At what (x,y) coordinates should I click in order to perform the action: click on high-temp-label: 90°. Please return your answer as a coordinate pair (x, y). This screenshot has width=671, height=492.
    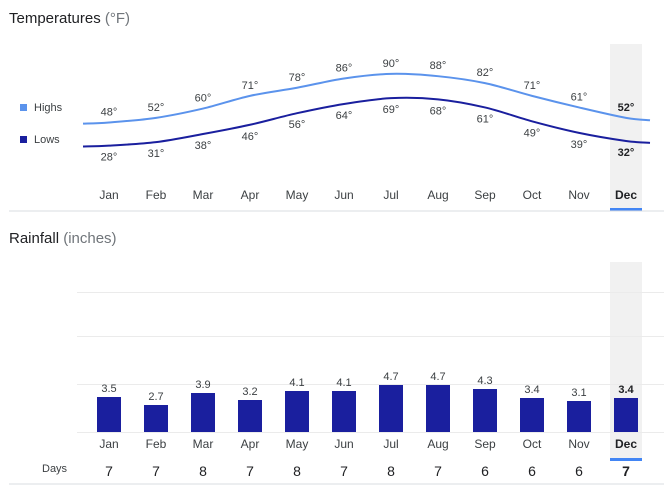
    Looking at the image, I should click on (391, 64).